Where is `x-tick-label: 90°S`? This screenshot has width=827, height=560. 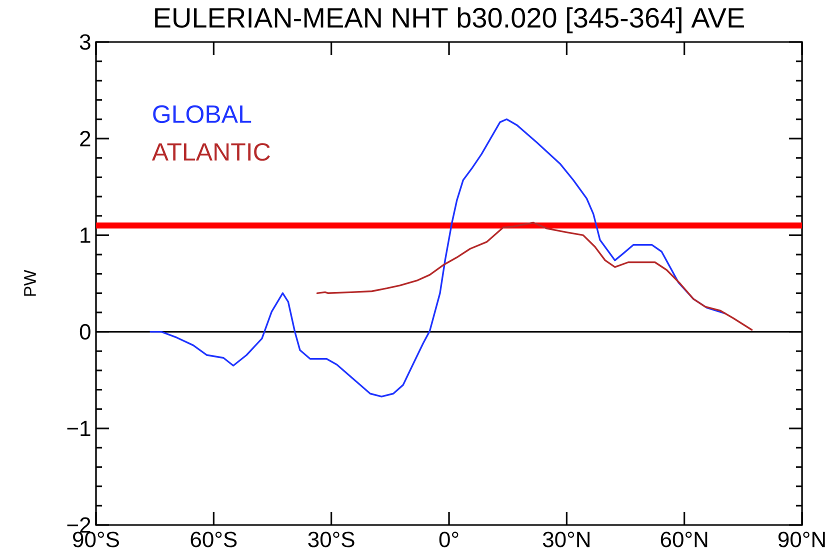
x-tick-label: 90°S is located at coordinates (96, 540).